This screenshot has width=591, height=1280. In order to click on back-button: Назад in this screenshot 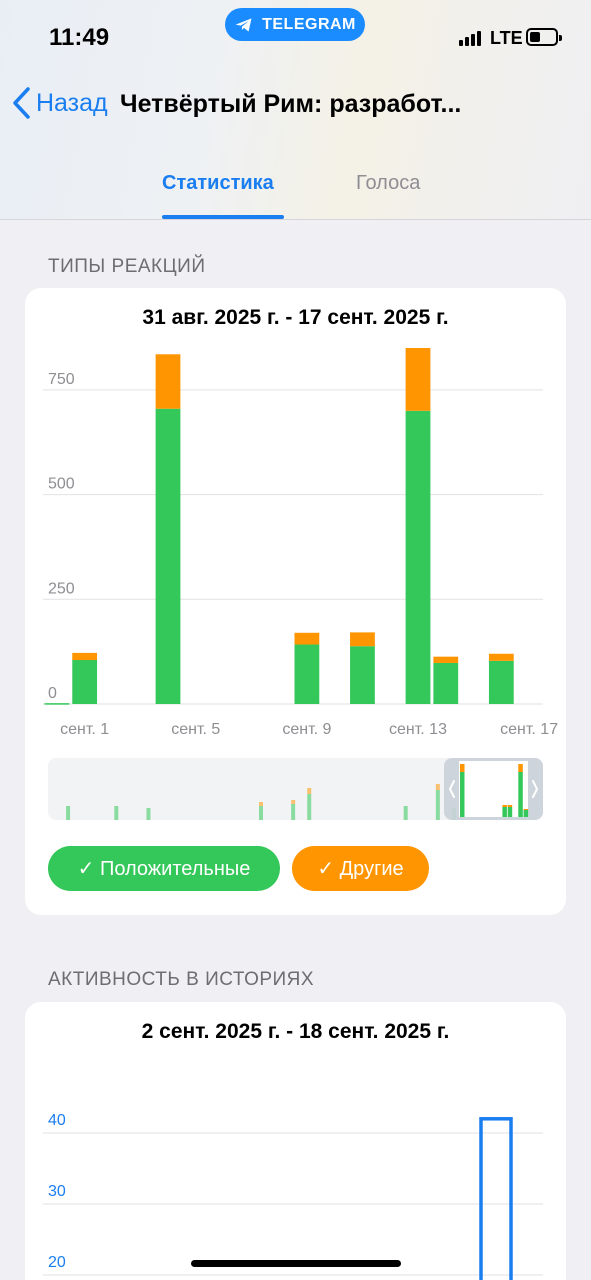, I will do `click(59, 103)`.